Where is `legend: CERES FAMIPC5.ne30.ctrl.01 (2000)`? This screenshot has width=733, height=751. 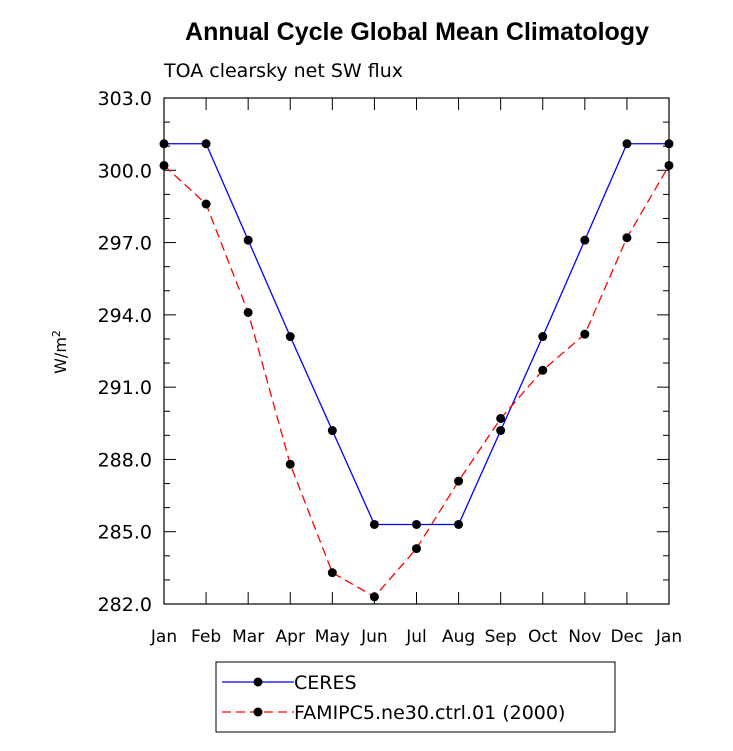
legend: CERES FAMIPC5.ne30.ctrl.01 (2000) is located at coordinates (415, 697).